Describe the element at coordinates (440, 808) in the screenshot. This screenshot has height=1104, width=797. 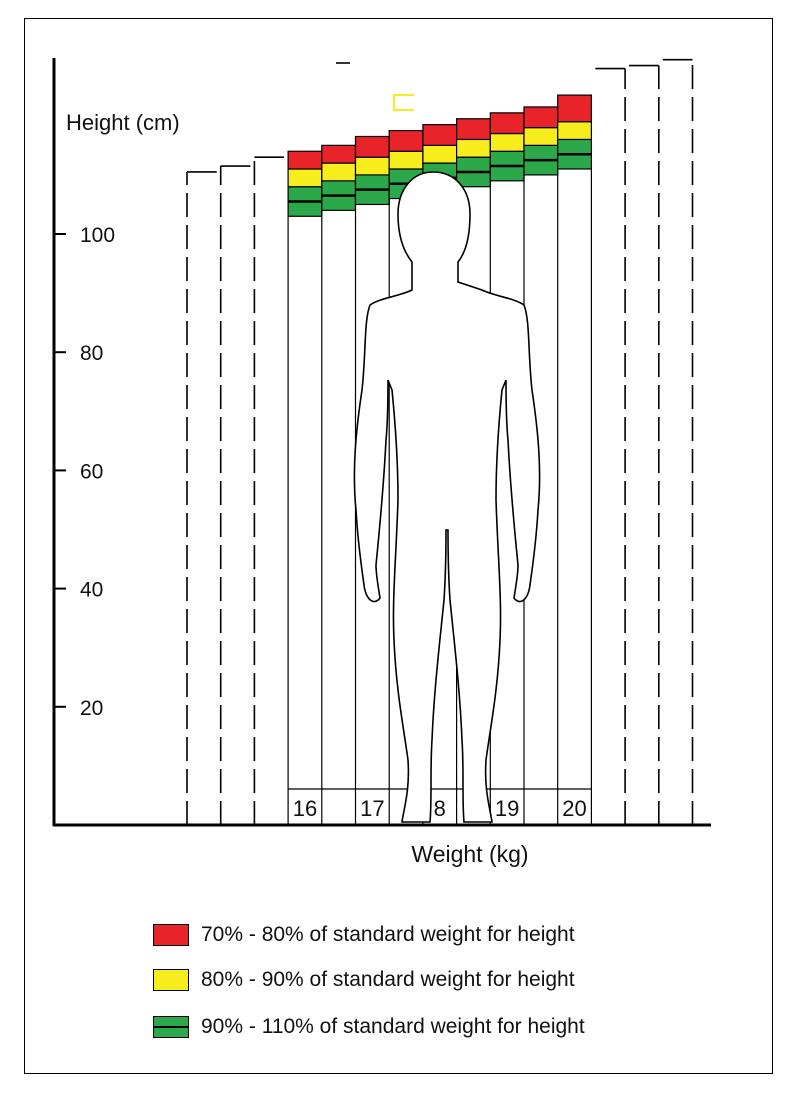
I see `x-tick-label: 8` at that location.